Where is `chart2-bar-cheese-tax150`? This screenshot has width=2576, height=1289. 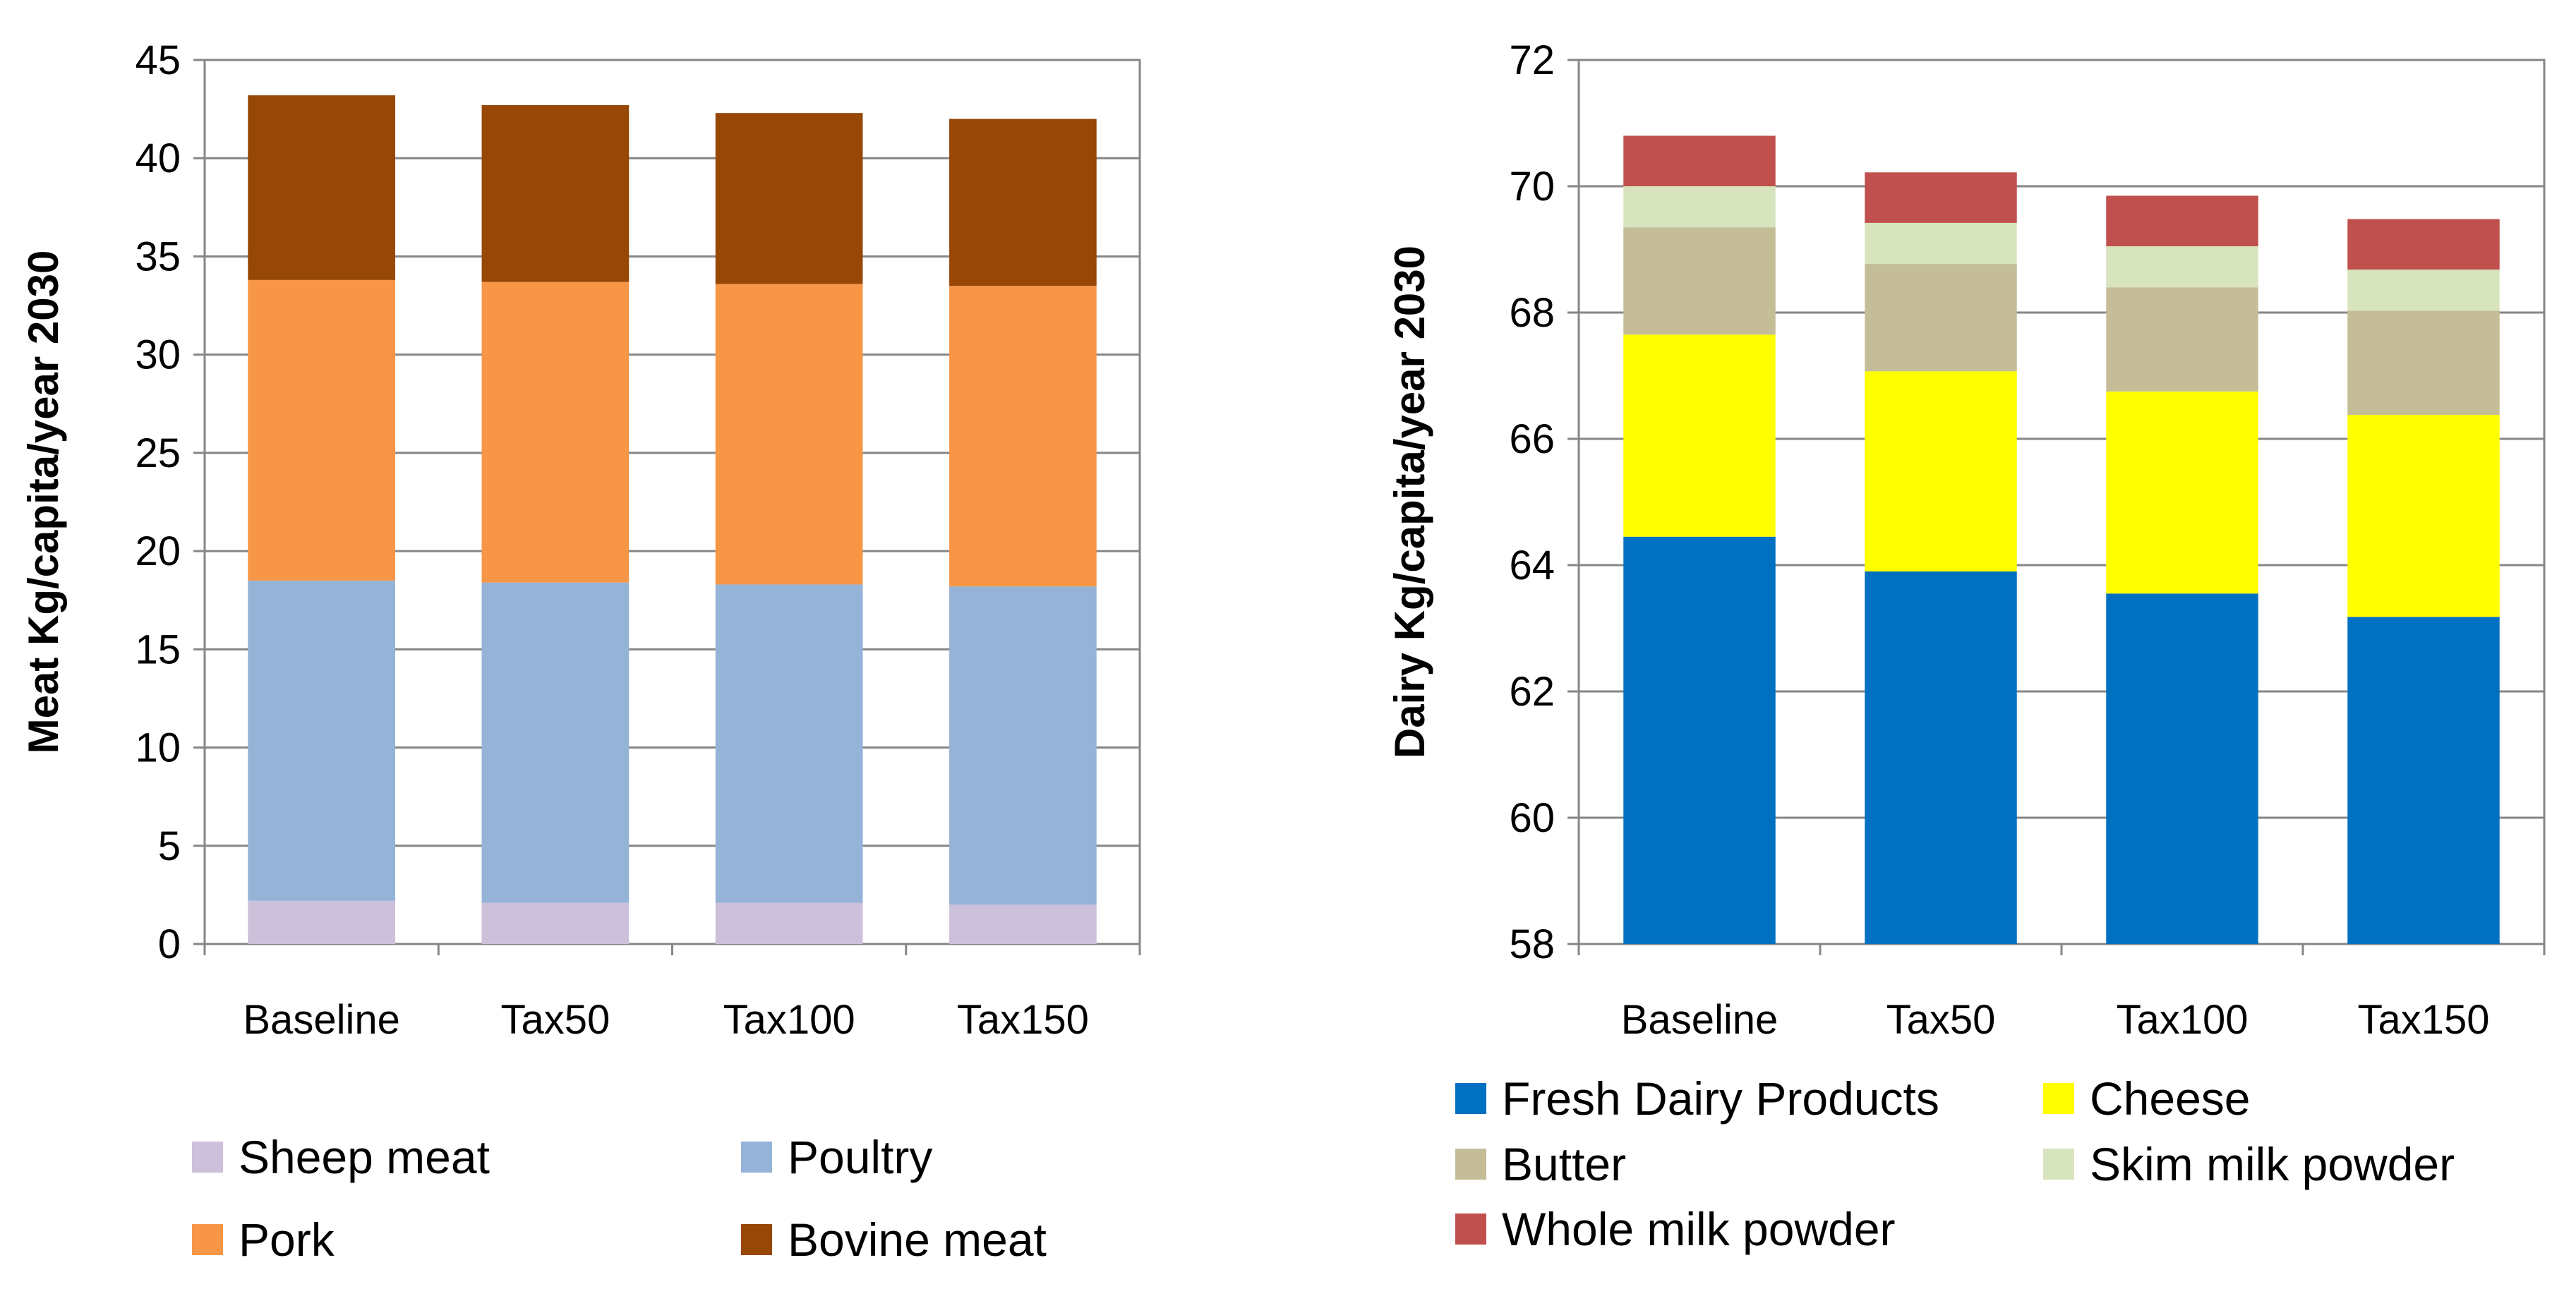 chart2-bar-cheese-tax150 is located at coordinates (2423, 515).